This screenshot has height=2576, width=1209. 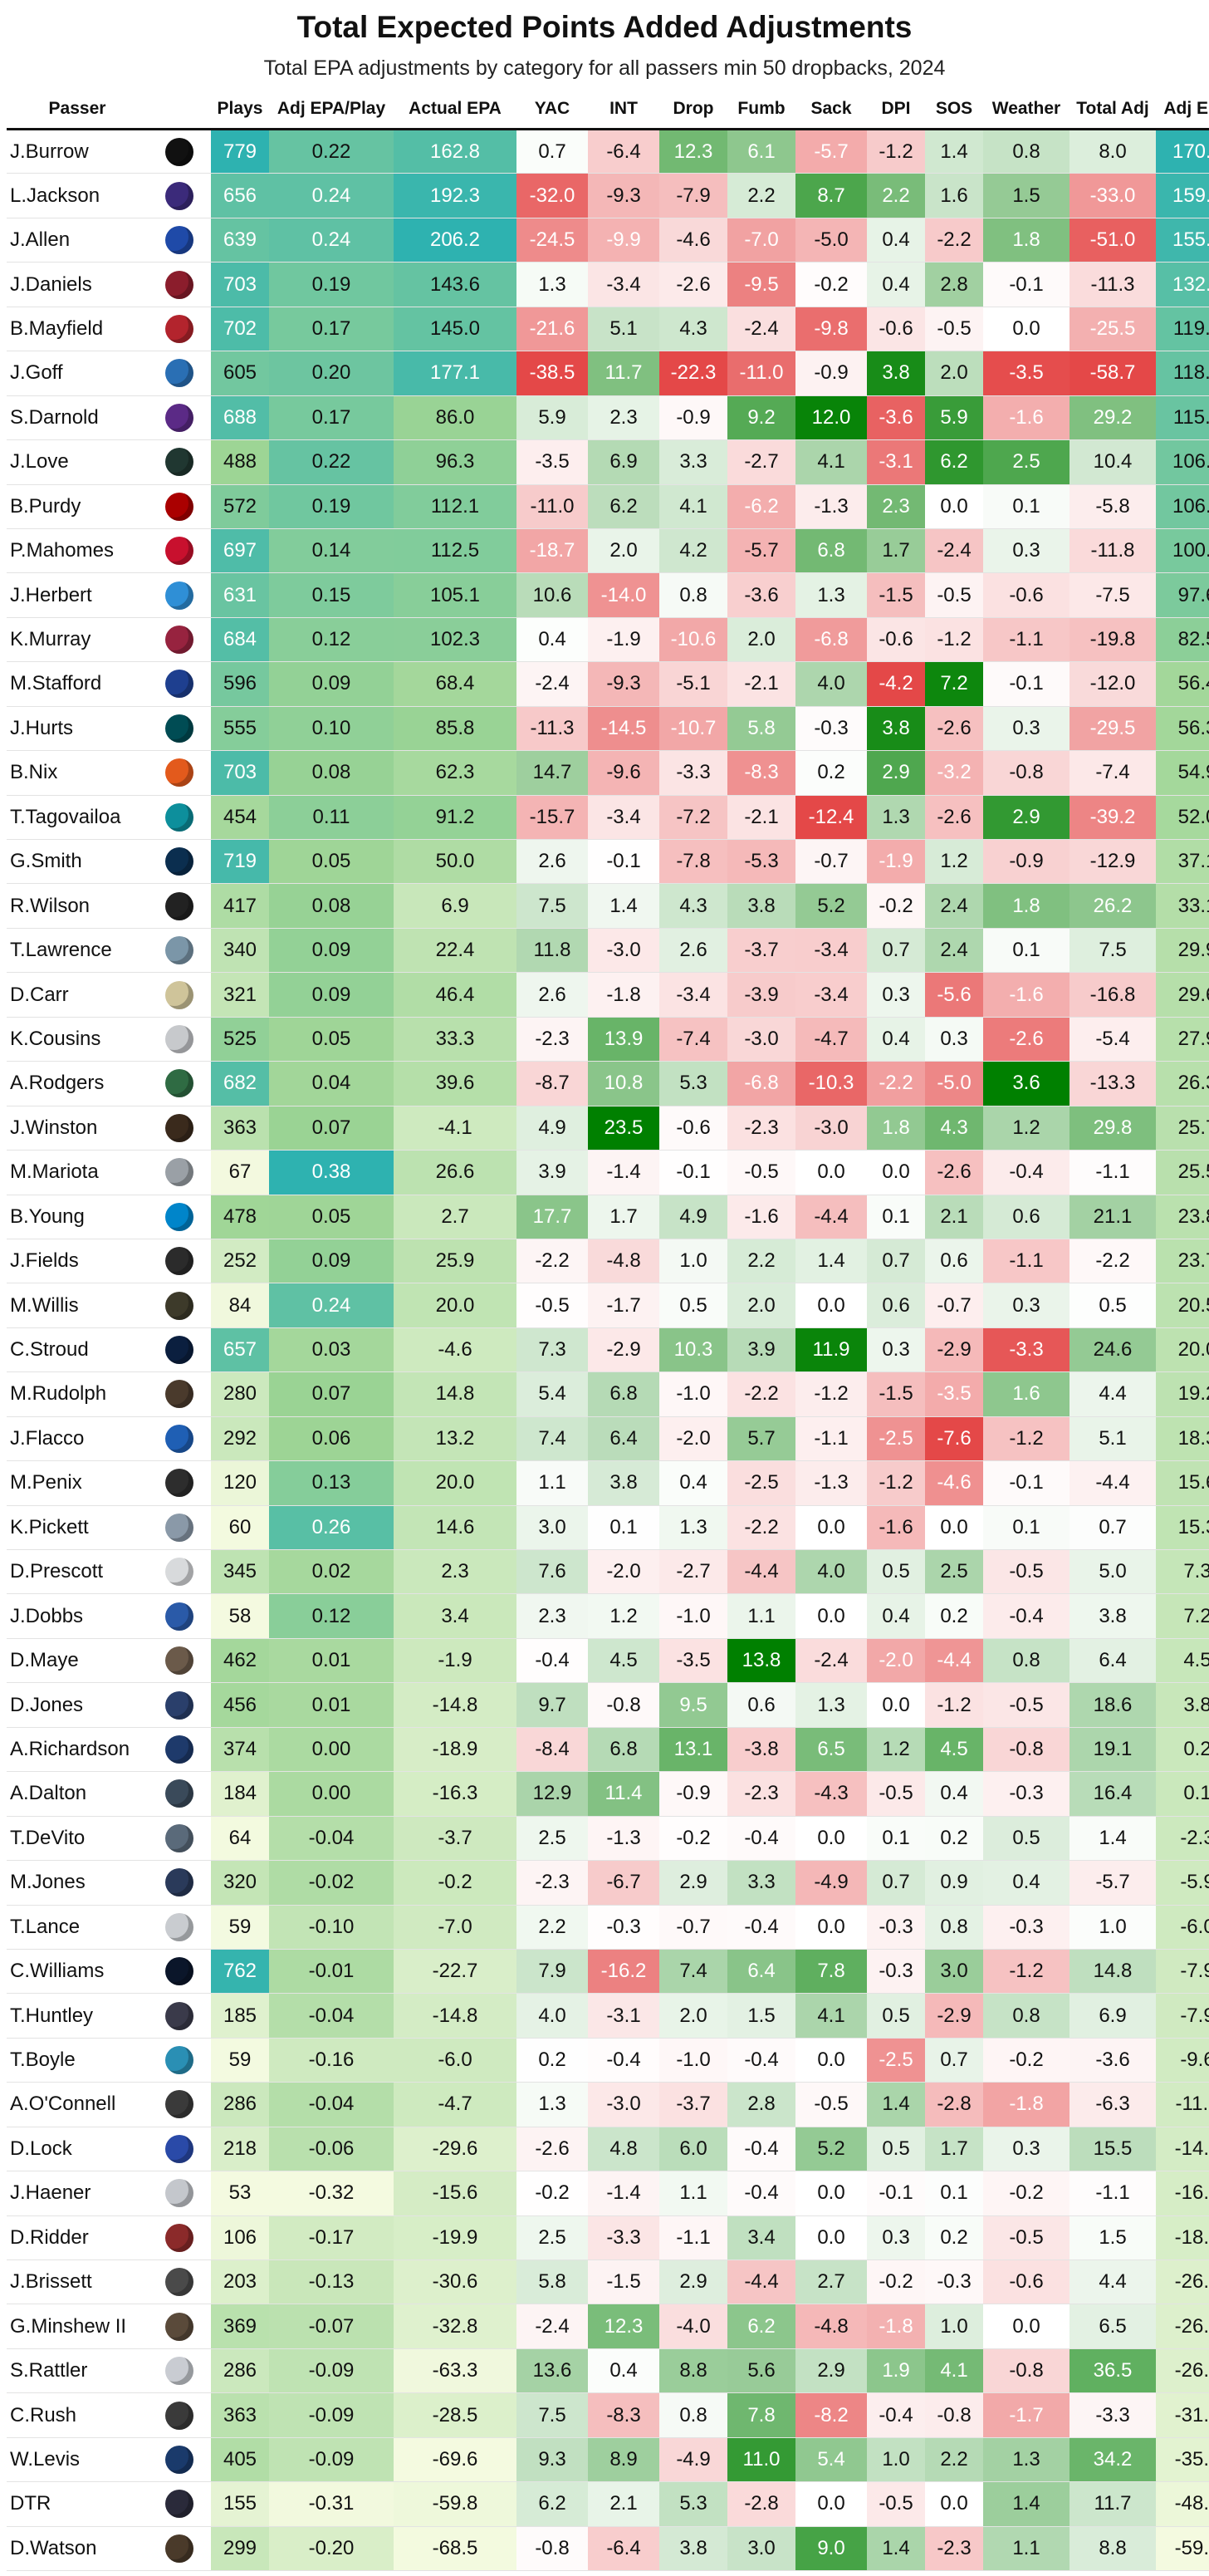 What do you see at coordinates (623, 110) in the screenshot?
I see `header-int: INT` at bounding box center [623, 110].